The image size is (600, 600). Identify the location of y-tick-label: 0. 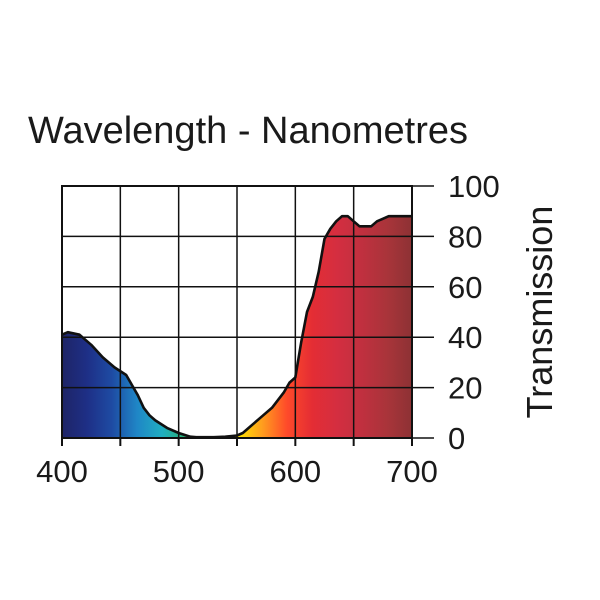
(456, 438).